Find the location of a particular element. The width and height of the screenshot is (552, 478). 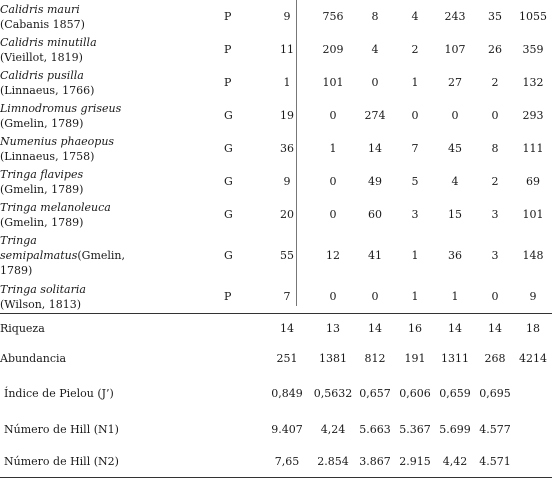

value-cell: 4.577 is located at coordinates (495, 429).